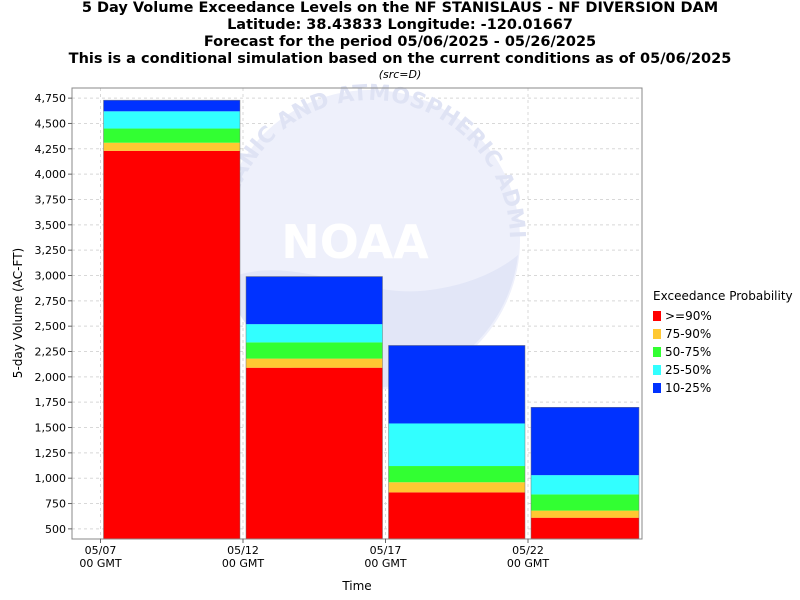  Describe the element at coordinates (400, 25) in the screenshot. I see `chart-title-line-2: Latitude: 38.43833 Longitude: -120.01667` at that location.